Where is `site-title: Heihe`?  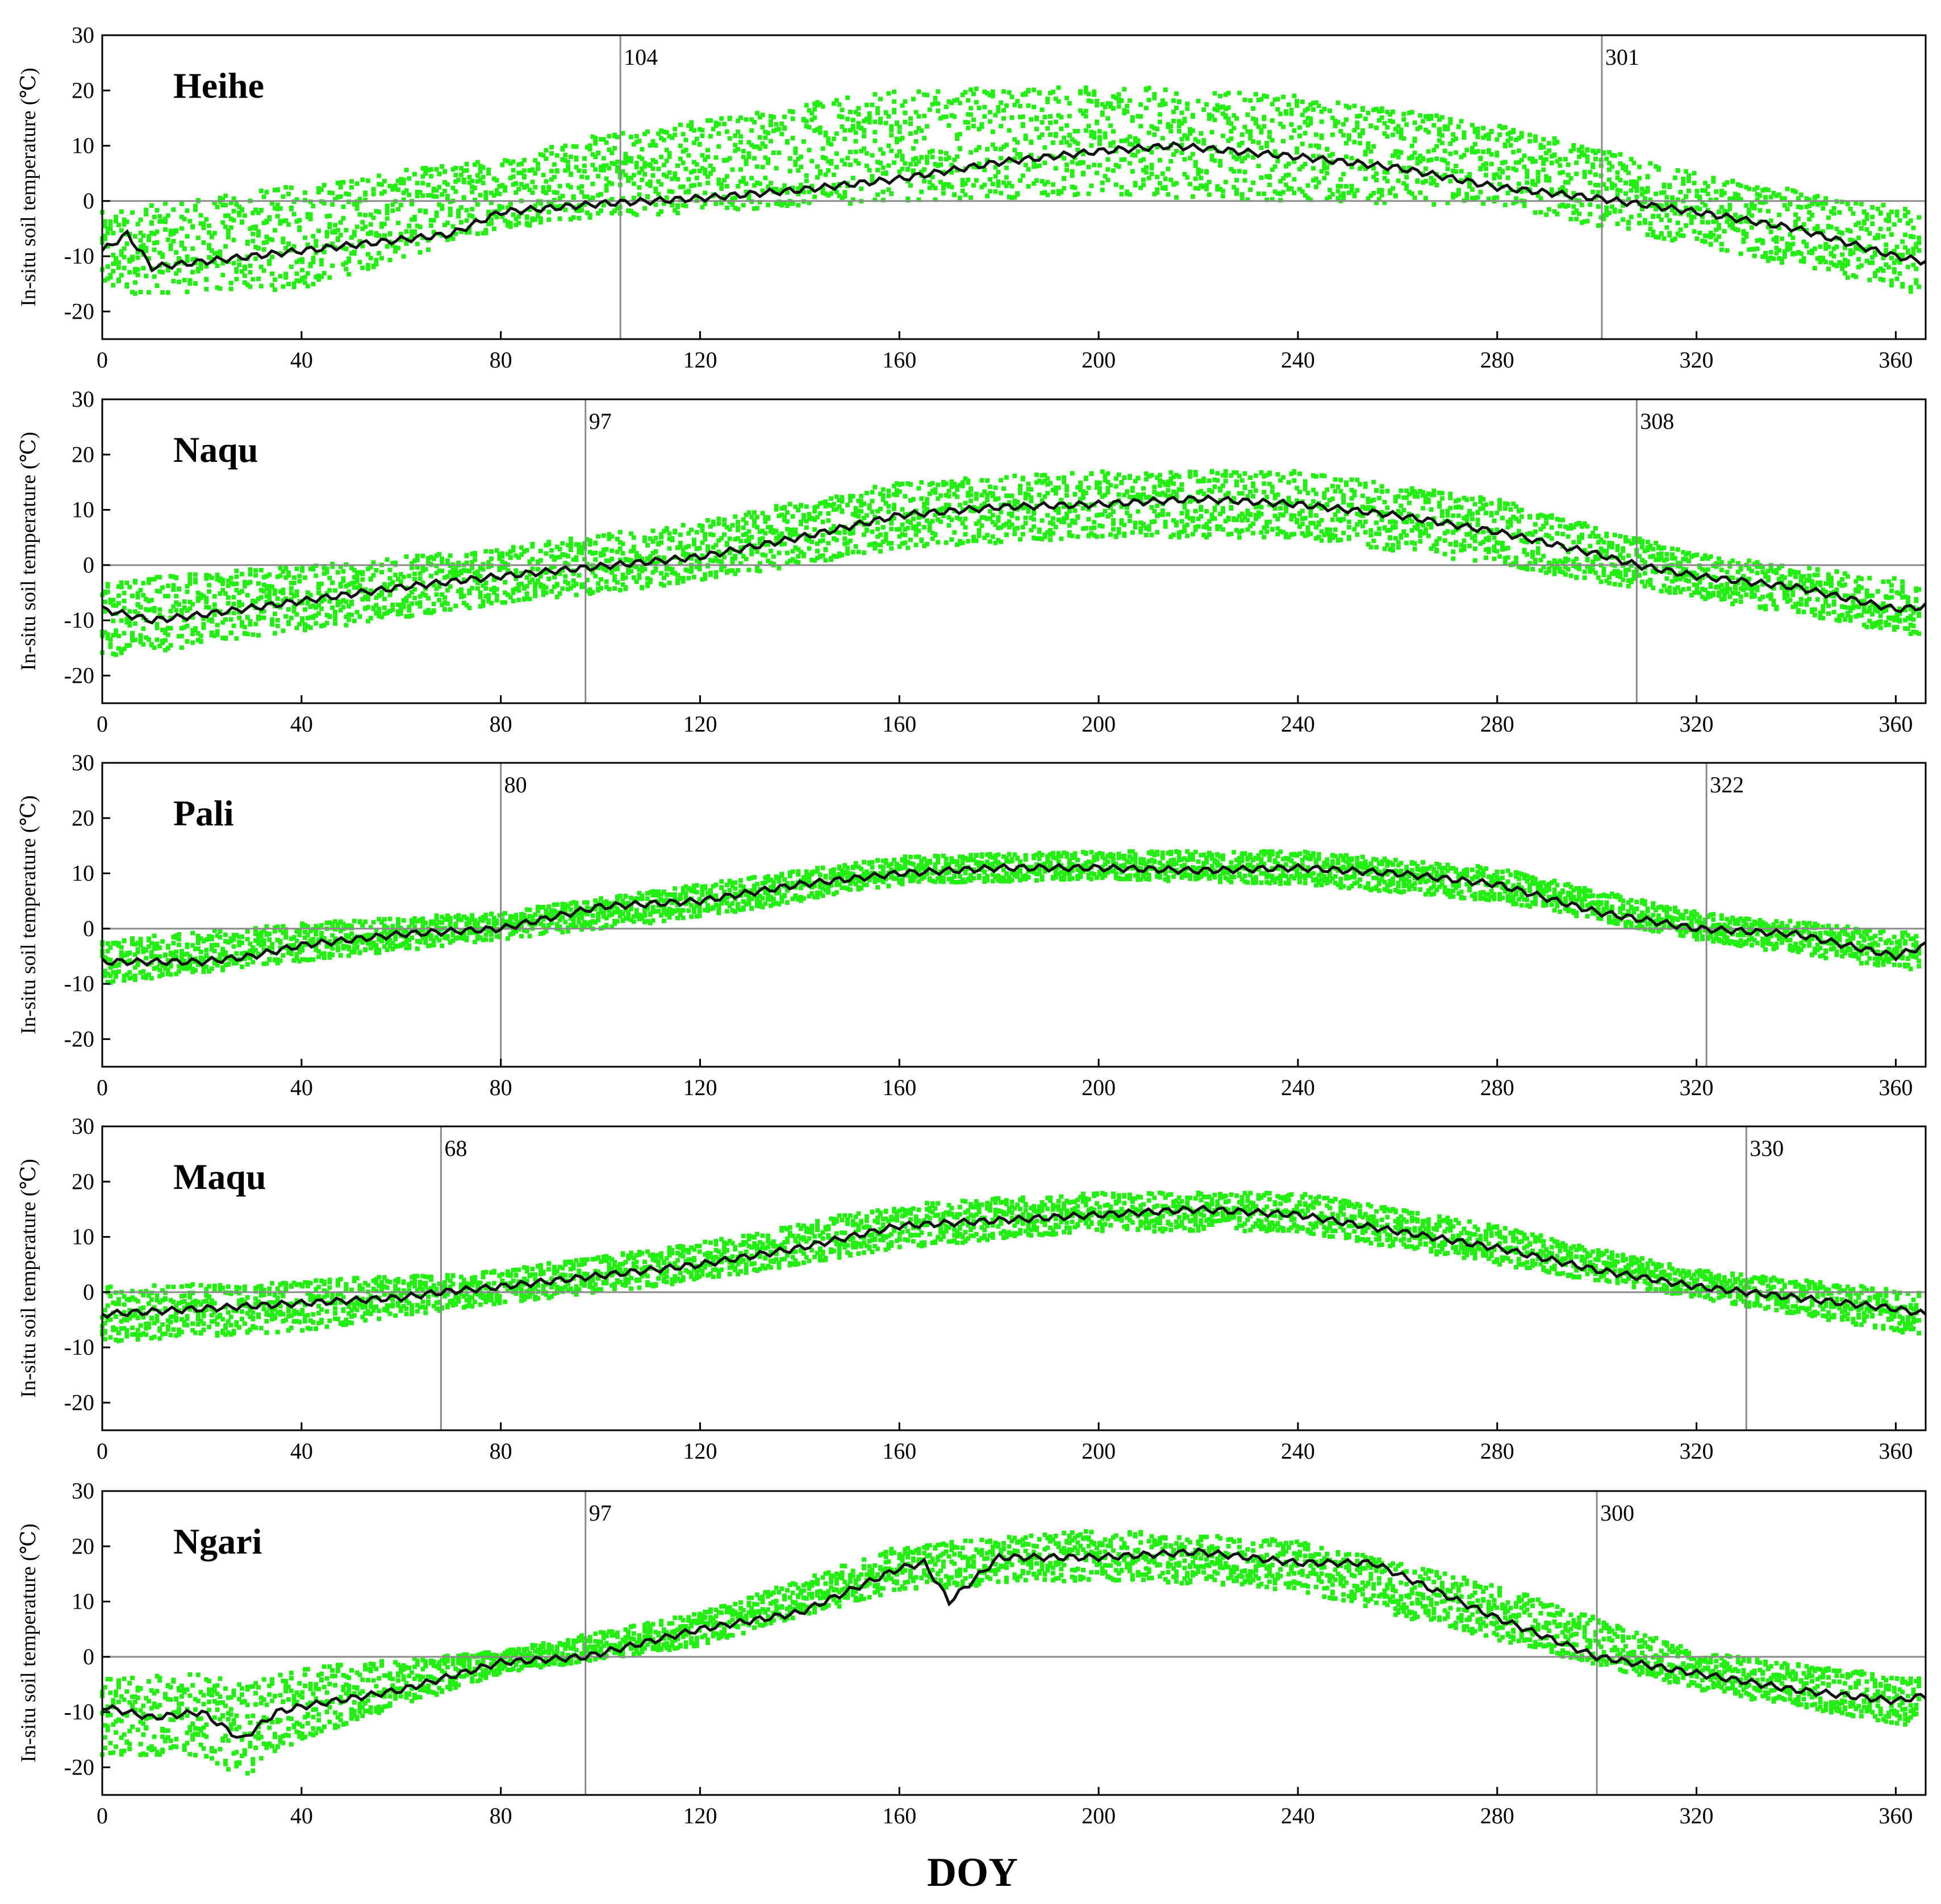
site-title: Heihe is located at coordinates (219, 85).